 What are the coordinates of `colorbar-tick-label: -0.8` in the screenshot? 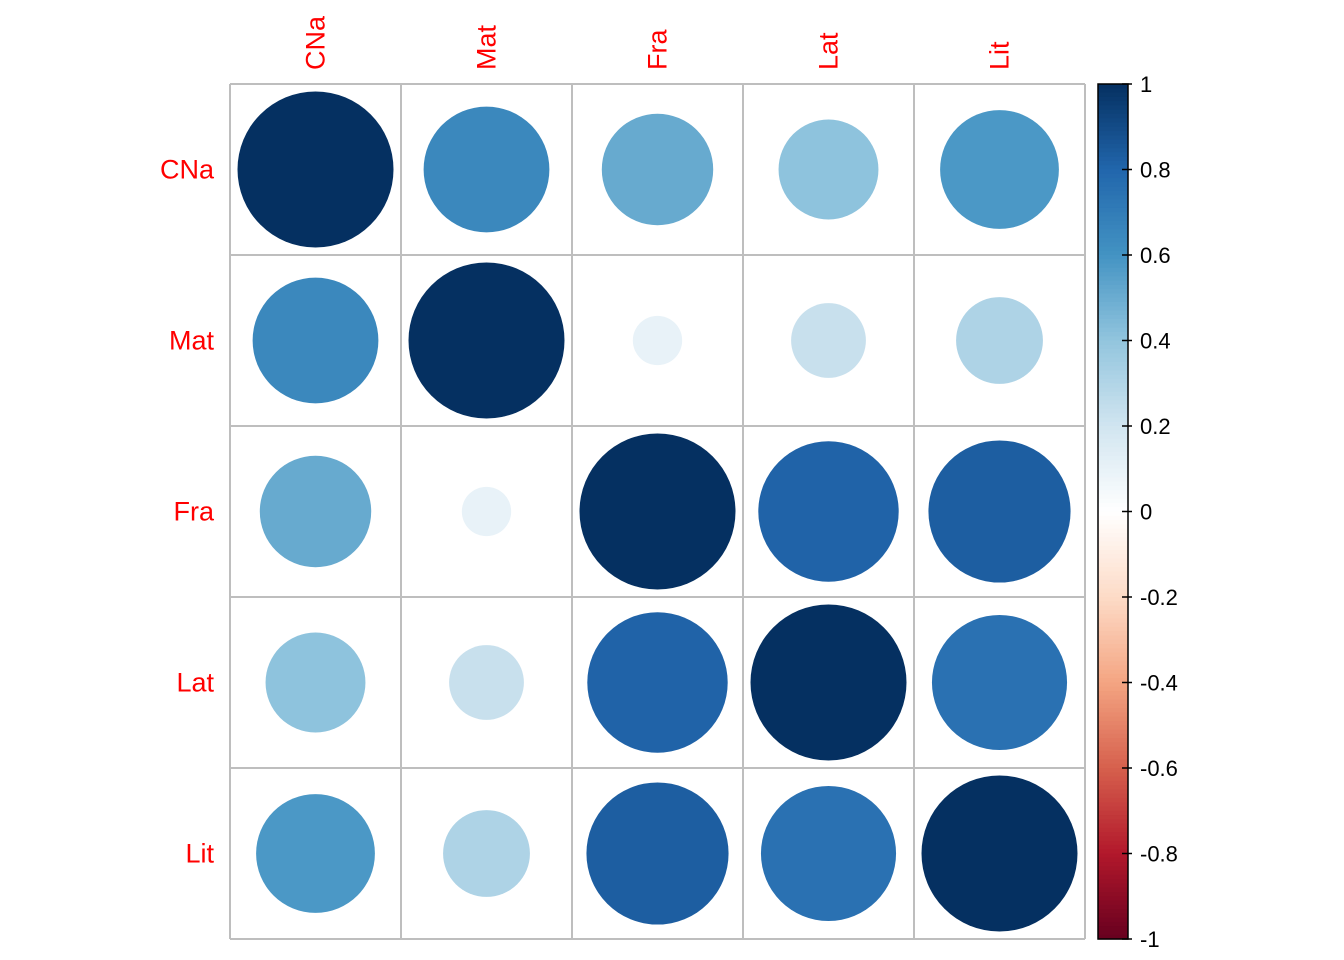 It's located at (1159, 854).